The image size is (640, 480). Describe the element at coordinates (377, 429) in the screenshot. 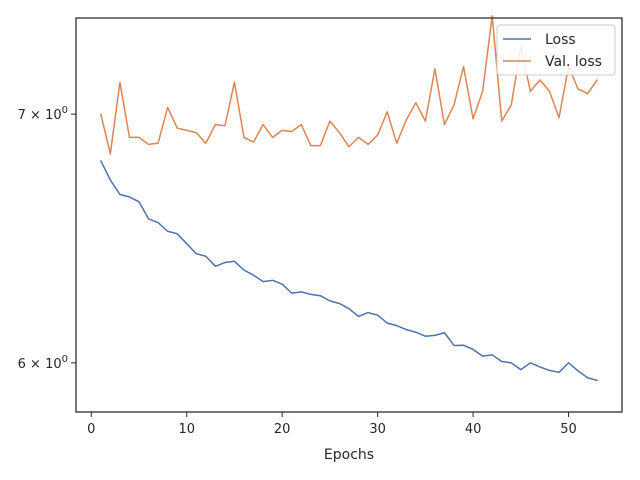

I see `x-tick-label: 30` at that location.